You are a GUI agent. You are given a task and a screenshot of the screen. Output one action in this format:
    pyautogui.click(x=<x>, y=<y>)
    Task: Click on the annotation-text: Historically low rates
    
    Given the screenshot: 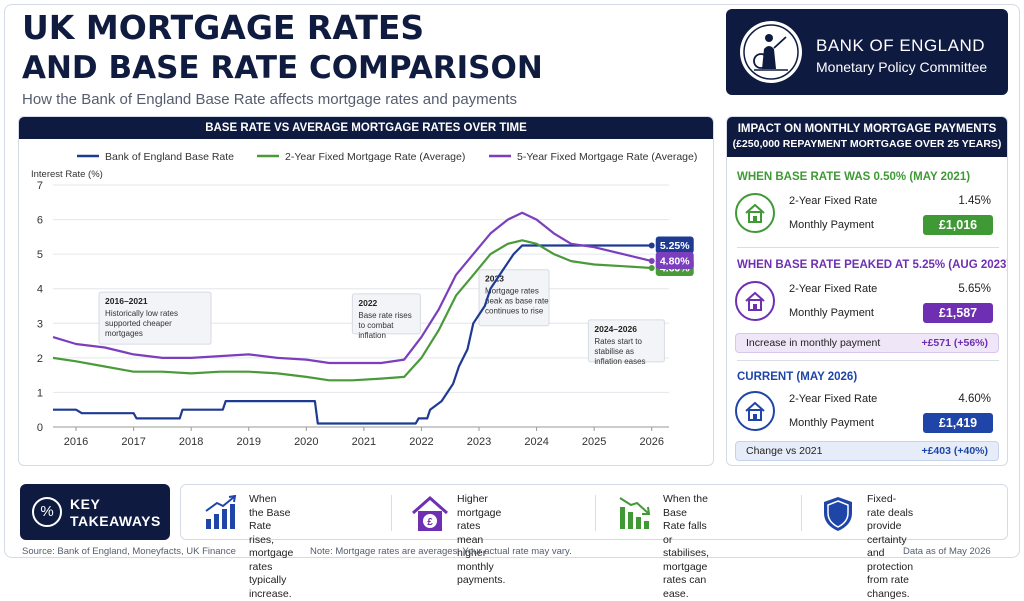 What is the action you would take?
    pyautogui.click(x=141, y=313)
    